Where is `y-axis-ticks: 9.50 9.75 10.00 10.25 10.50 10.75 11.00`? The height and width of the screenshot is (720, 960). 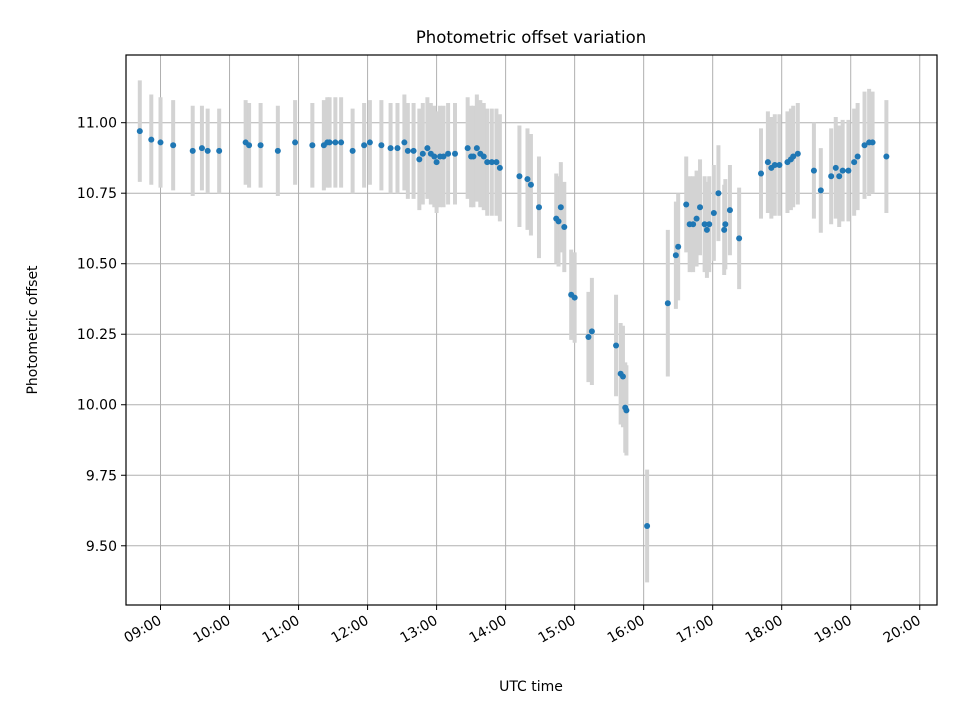 y-axis-ticks: 9.50 9.75 10.00 10.25 10.50 10.75 11.00 is located at coordinates (101, 335).